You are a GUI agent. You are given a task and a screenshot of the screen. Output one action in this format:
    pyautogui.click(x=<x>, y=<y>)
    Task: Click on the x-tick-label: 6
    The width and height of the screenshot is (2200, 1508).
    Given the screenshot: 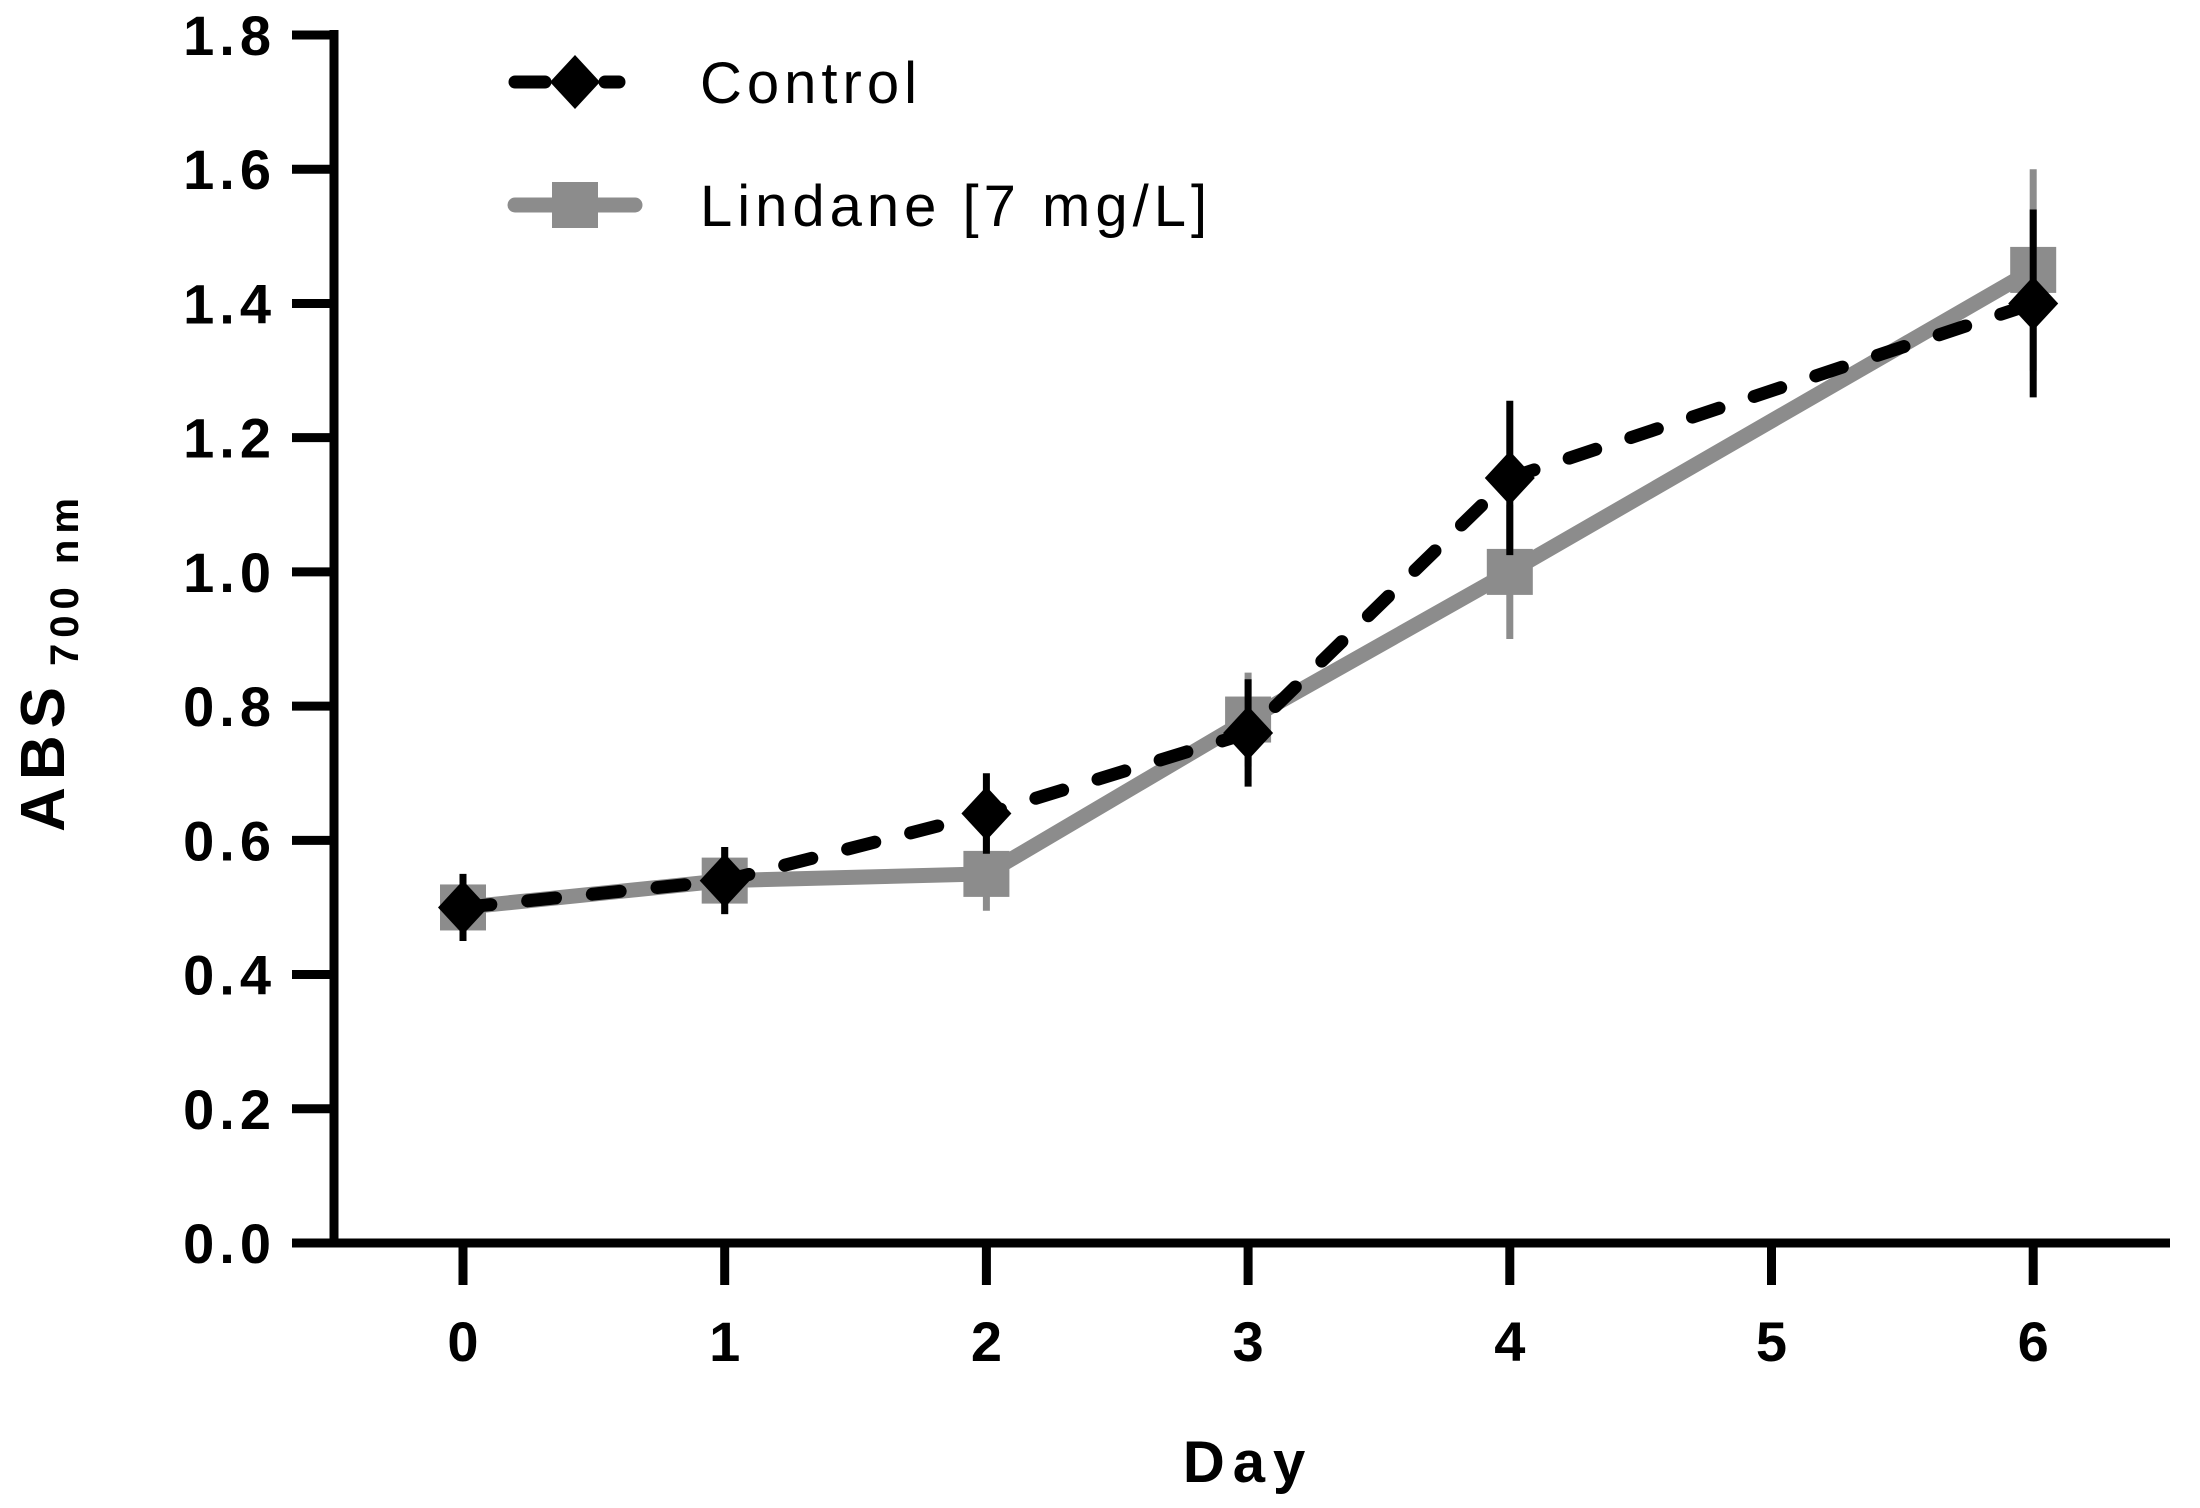 What is the action you would take?
    pyautogui.click(x=2033, y=1341)
    